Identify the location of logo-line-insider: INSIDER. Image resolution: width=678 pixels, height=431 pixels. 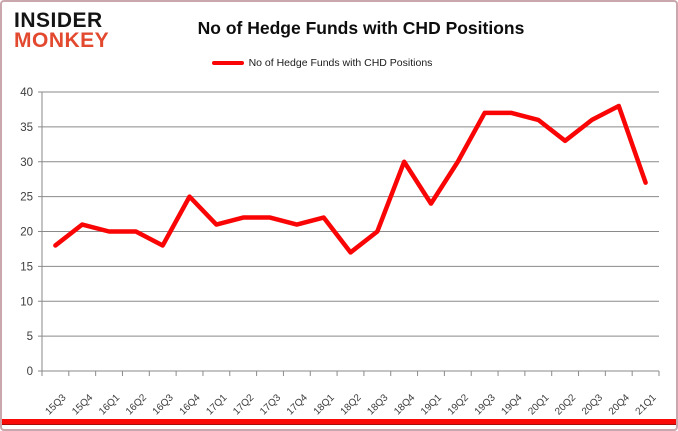
(58, 20).